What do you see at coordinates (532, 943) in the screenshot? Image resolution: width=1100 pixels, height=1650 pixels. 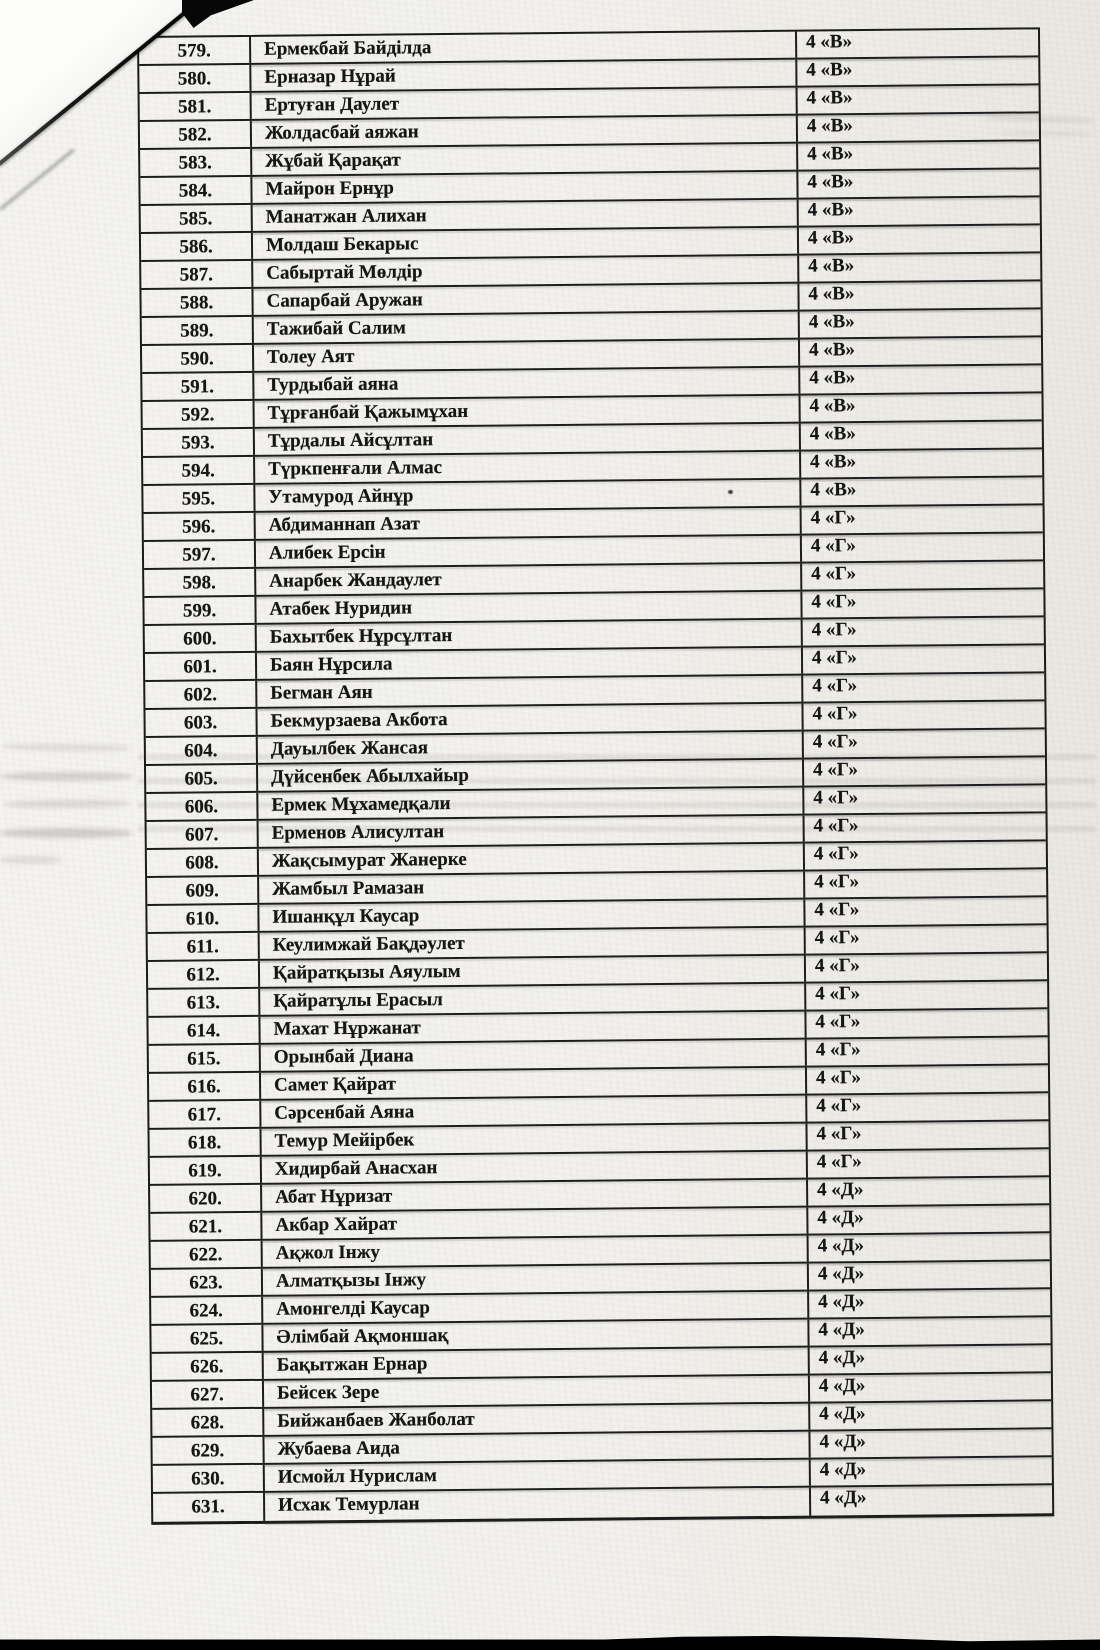 I see `student-name: Кеулимжай Бақдәулет` at bounding box center [532, 943].